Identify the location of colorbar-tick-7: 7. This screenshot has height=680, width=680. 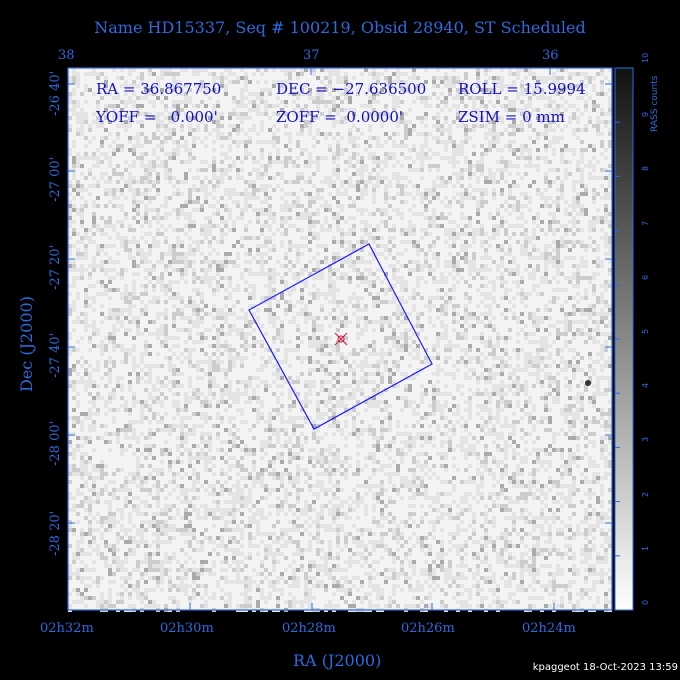
(645, 223).